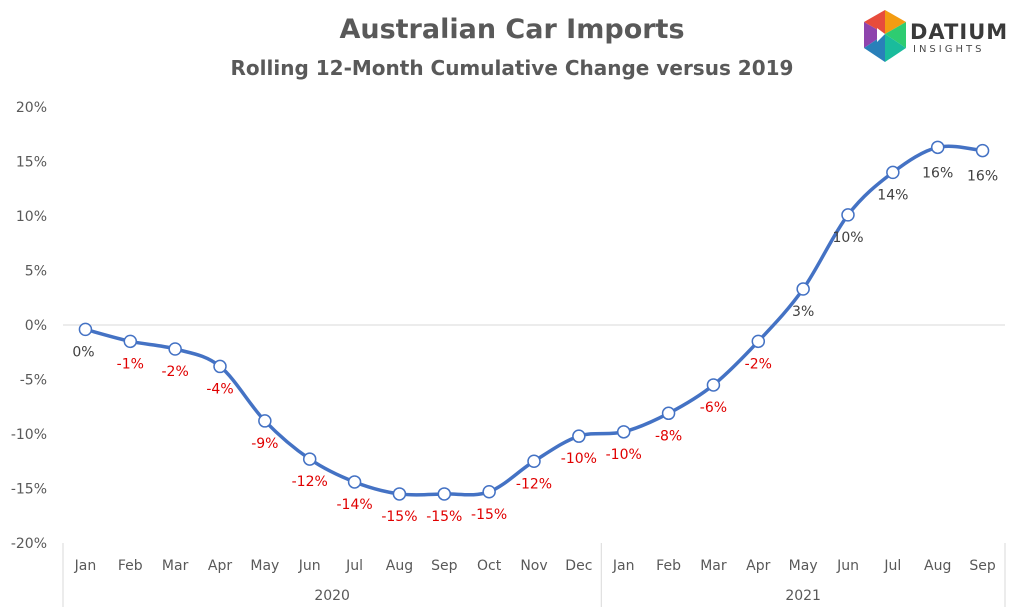 This screenshot has width=1024, height=615. What do you see at coordinates (31, 108) in the screenshot?
I see `y-tick-label: 20%` at bounding box center [31, 108].